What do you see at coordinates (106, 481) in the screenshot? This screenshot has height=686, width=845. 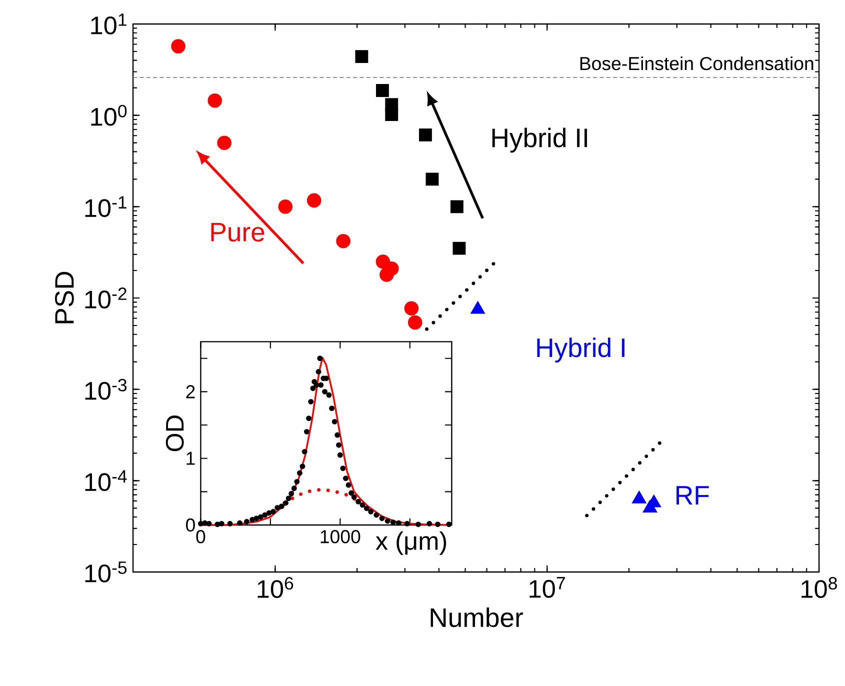 I see `y-tick-label: 10$^{-4}$` at bounding box center [106, 481].